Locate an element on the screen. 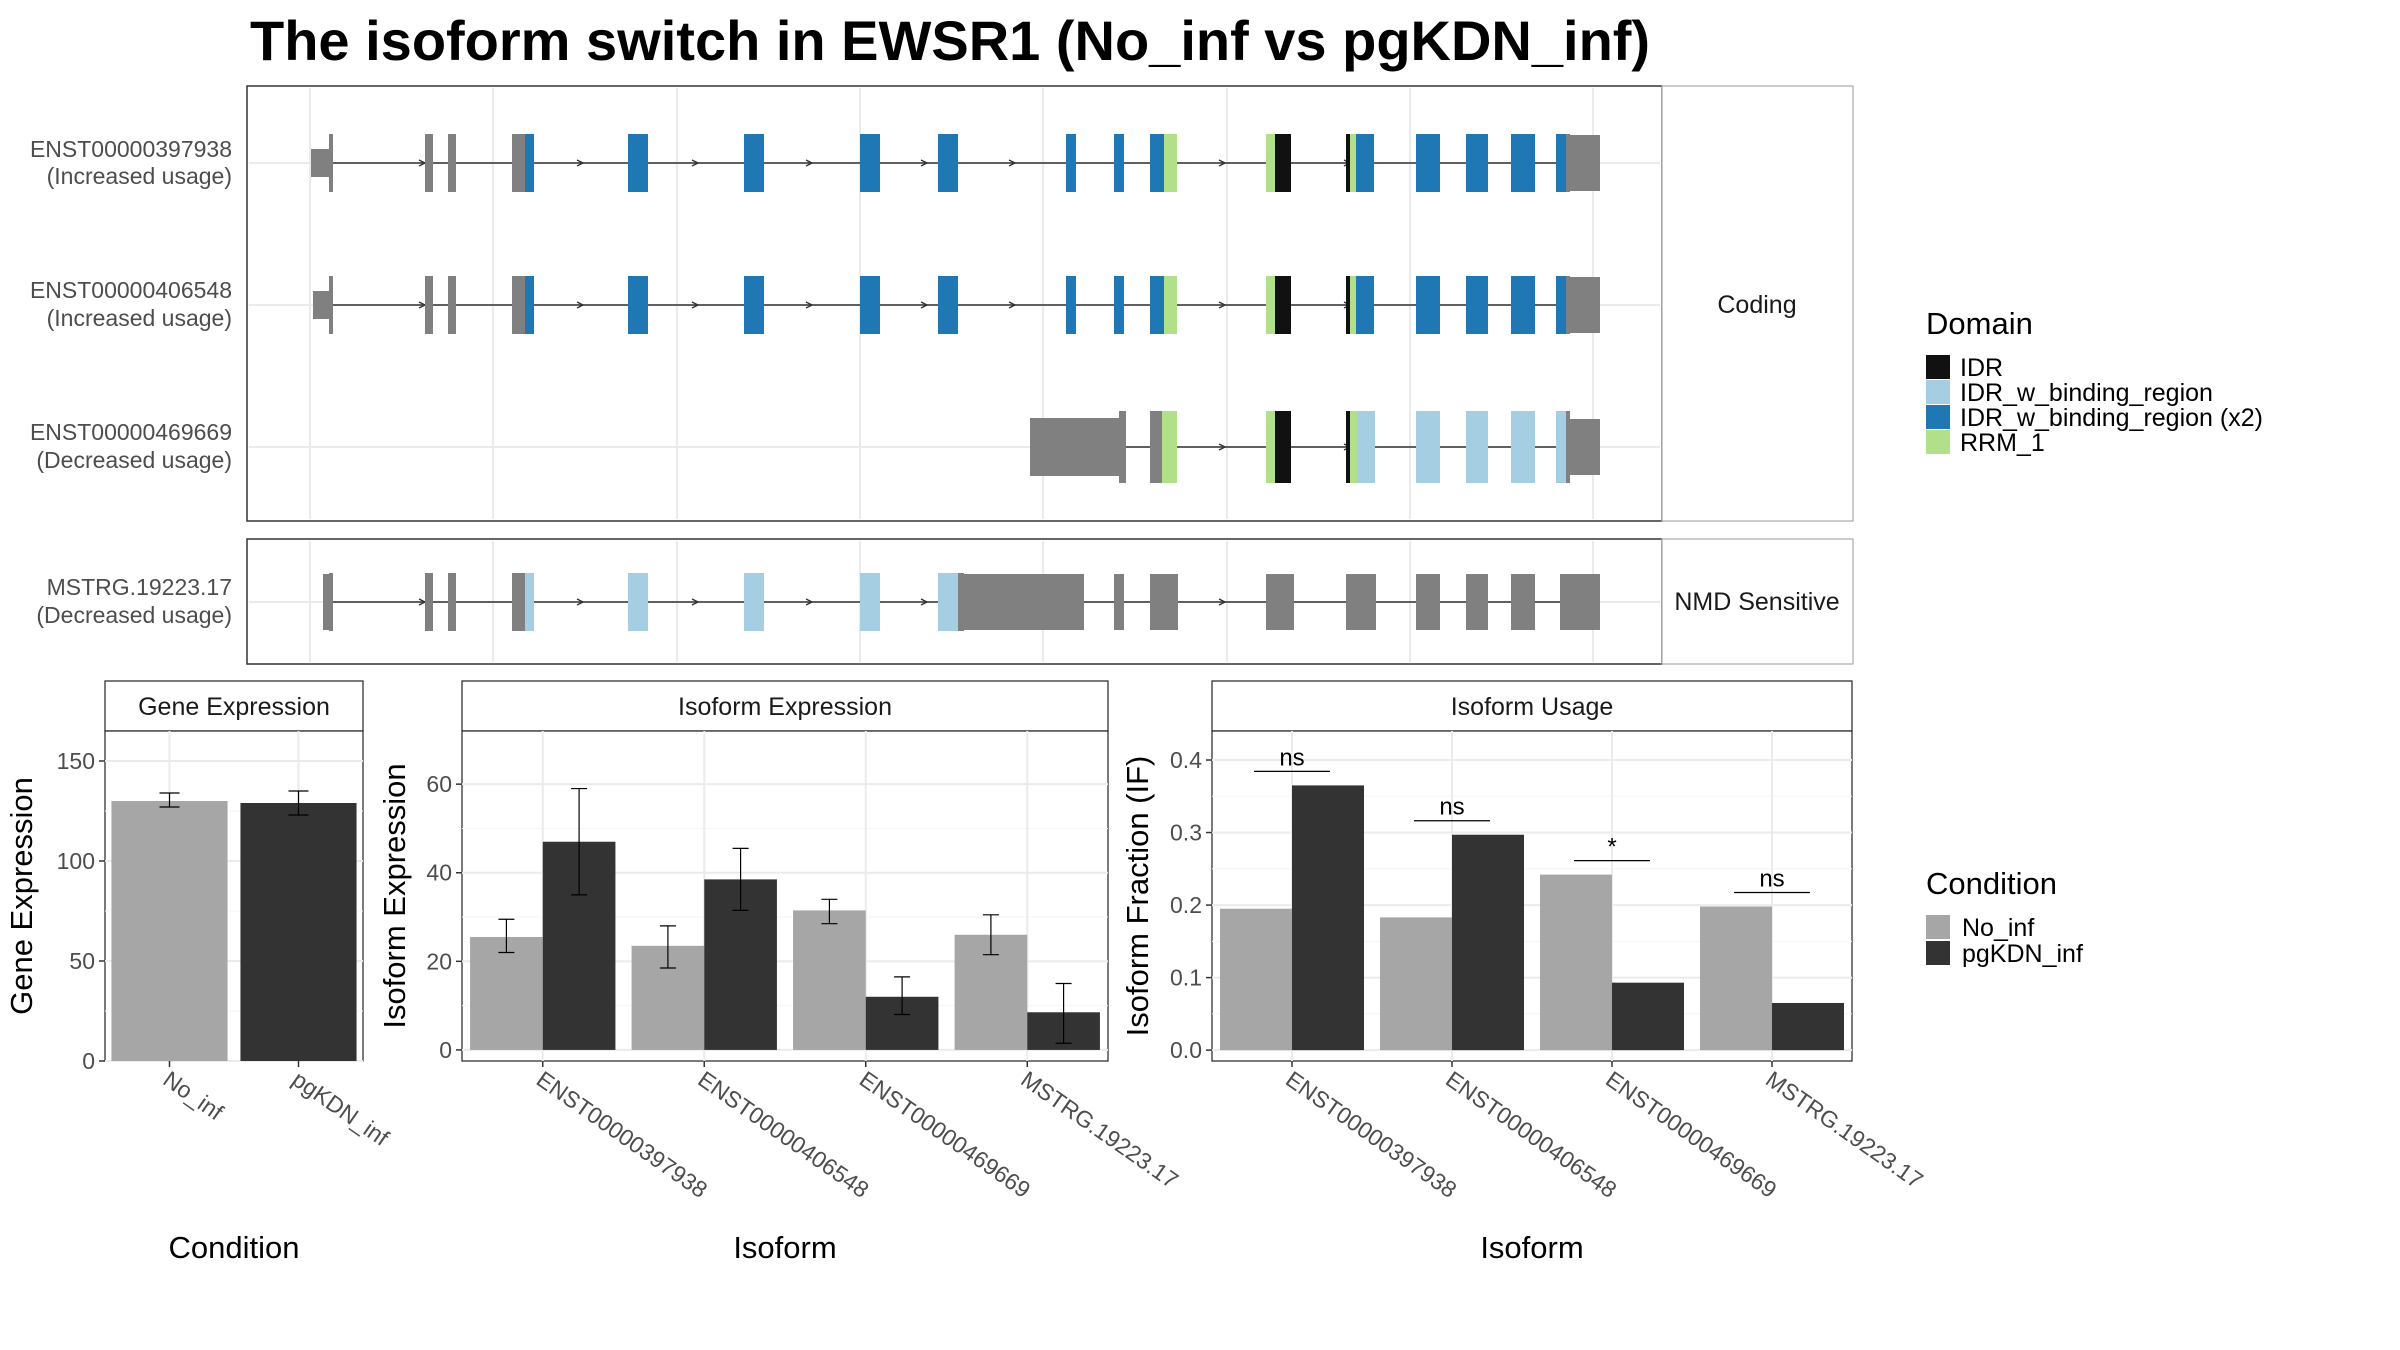  legend-label: IDR_w_binding_region (x2) is located at coordinates (2111, 418).